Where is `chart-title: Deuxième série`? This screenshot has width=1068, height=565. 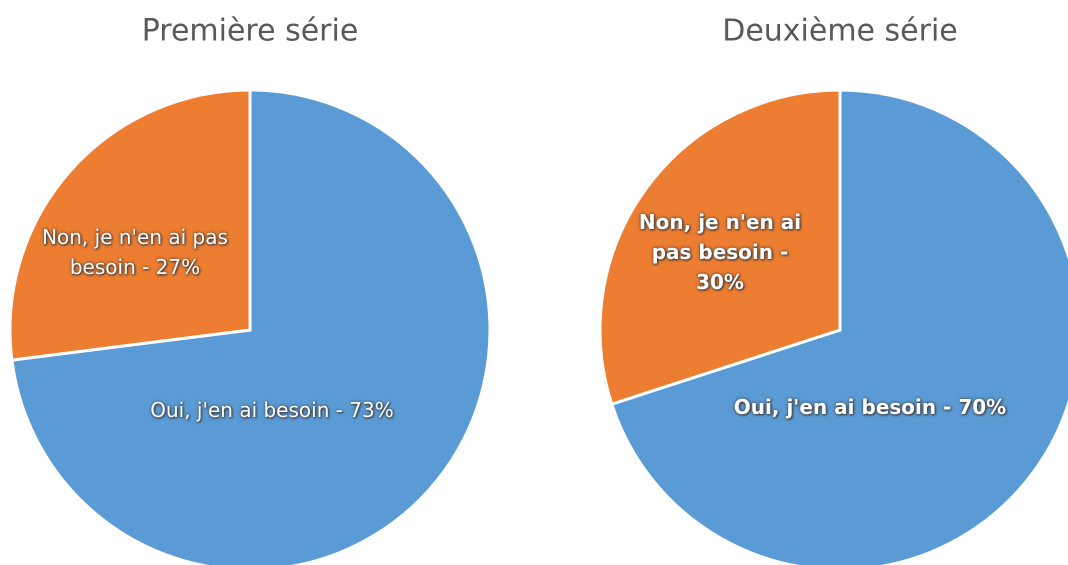
chart-title: Deuxième série is located at coordinates (840, 31).